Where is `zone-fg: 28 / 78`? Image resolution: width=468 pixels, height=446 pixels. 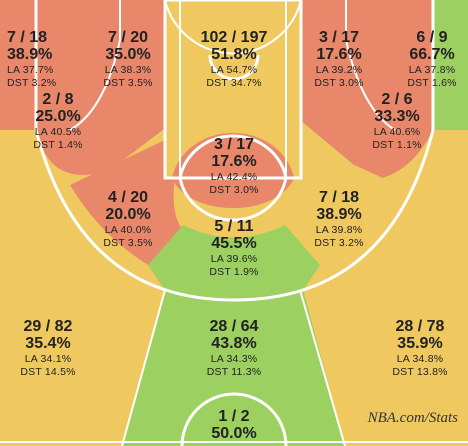
zone-fg: 28 / 78 is located at coordinates (420, 326).